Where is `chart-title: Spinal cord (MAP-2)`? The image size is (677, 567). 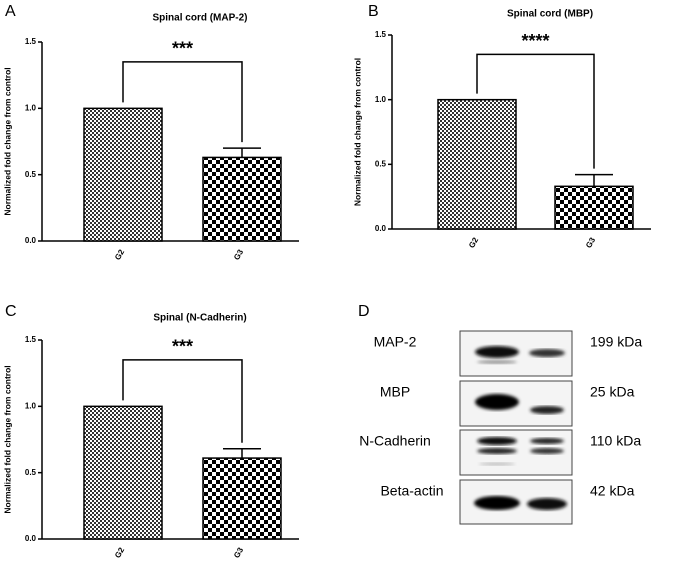
chart-title: Spinal cord (MAP-2) is located at coordinates (199, 18).